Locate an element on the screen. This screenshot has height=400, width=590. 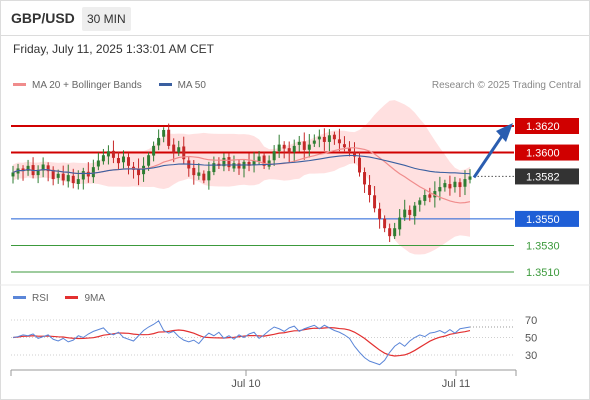
level-label-1.3620: 1.3620 is located at coordinates (543, 127).